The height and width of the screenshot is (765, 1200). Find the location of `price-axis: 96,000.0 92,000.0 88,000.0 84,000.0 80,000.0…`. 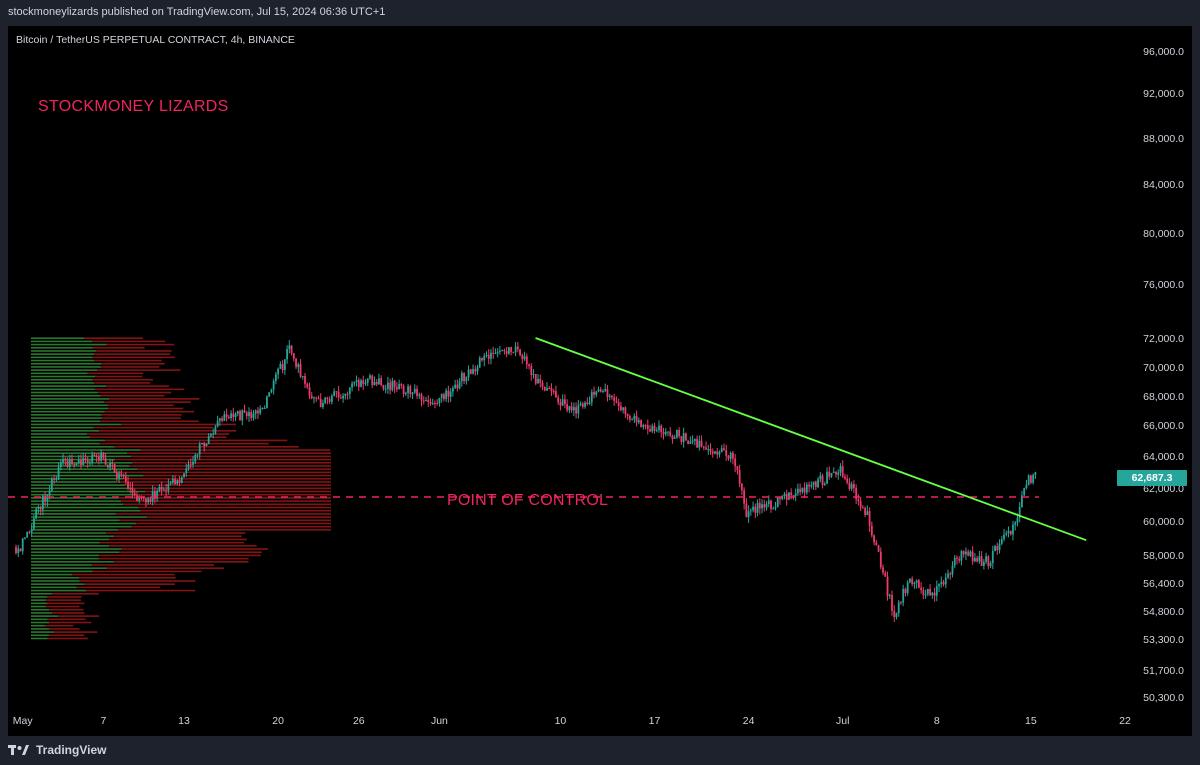

price-axis: 96,000.0 92,000.0 88,000.0 84,000.0 80,000.0… is located at coordinates (1153, 367).